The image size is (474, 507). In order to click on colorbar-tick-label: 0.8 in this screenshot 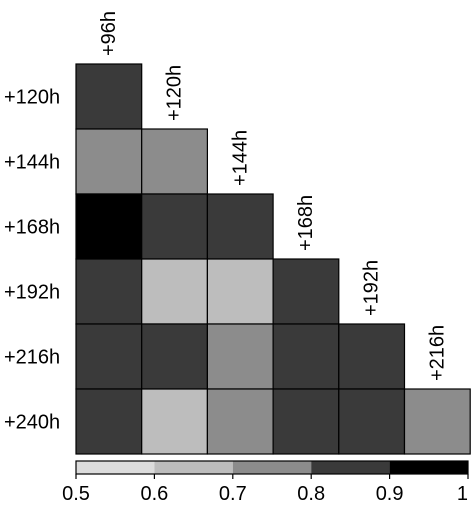, I will do `click(311, 494)`.